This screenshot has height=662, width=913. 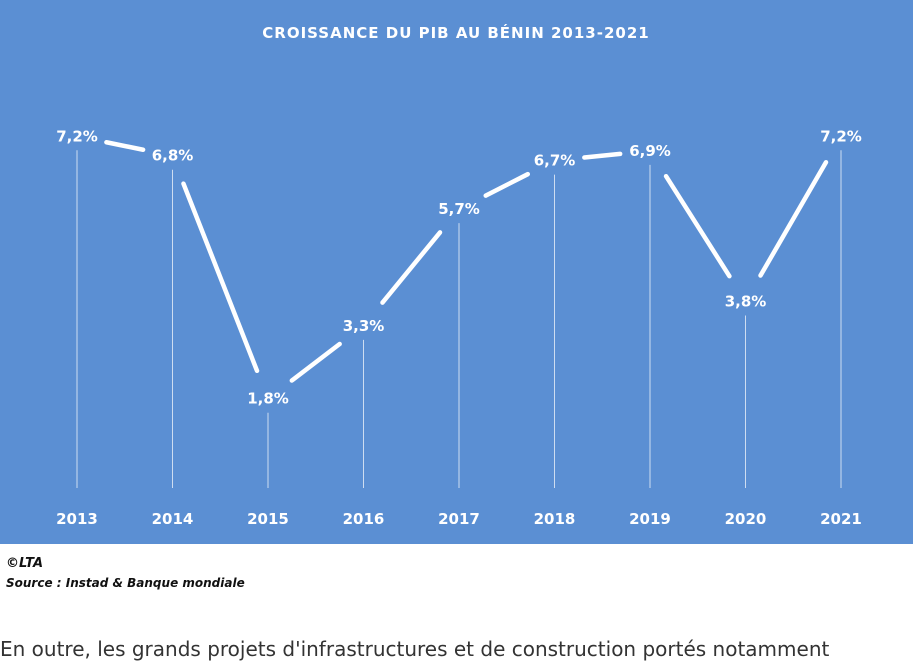 What do you see at coordinates (507, 184) in the screenshot?
I see `series-segment-2017-2018` at bounding box center [507, 184].